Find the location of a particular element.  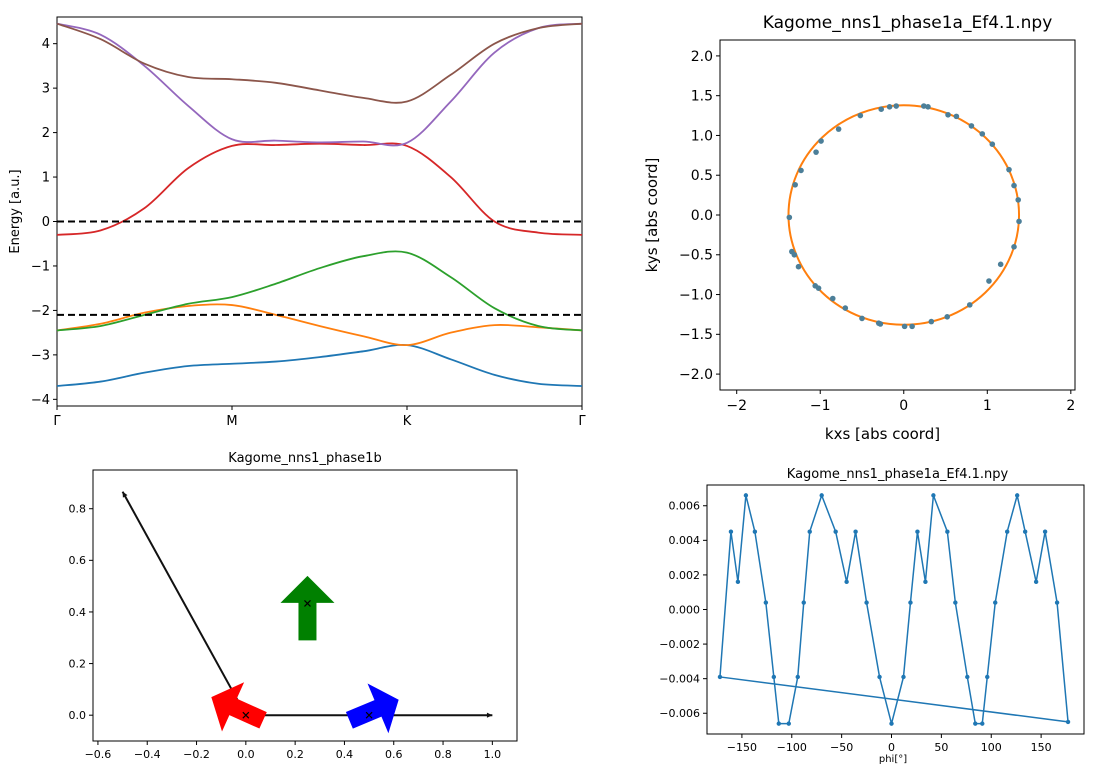

x-tick-label: −0.4 is located at coordinates (147, 754).